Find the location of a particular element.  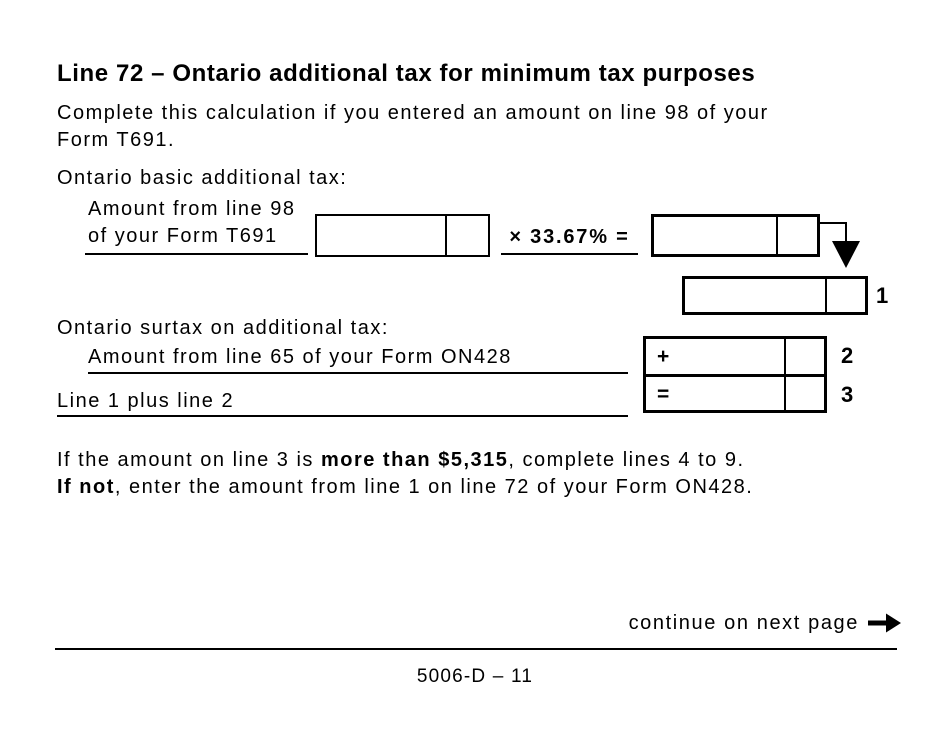

intro-line-2: Form T691. is located at coordinates (116, 140).